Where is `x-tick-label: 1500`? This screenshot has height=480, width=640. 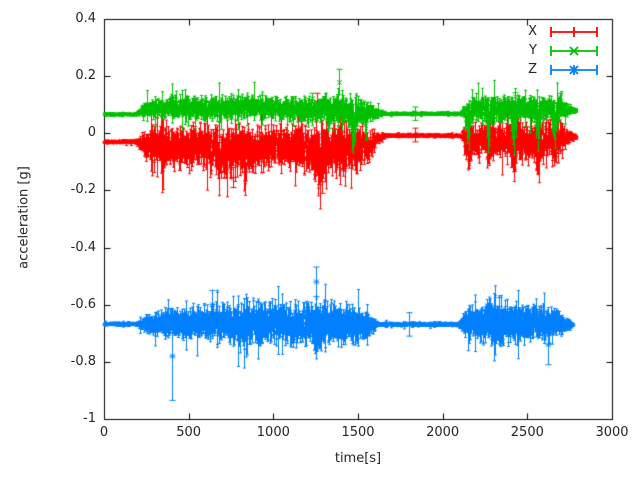 x-tick-label: 1500 is located at coordinates (358, 432).